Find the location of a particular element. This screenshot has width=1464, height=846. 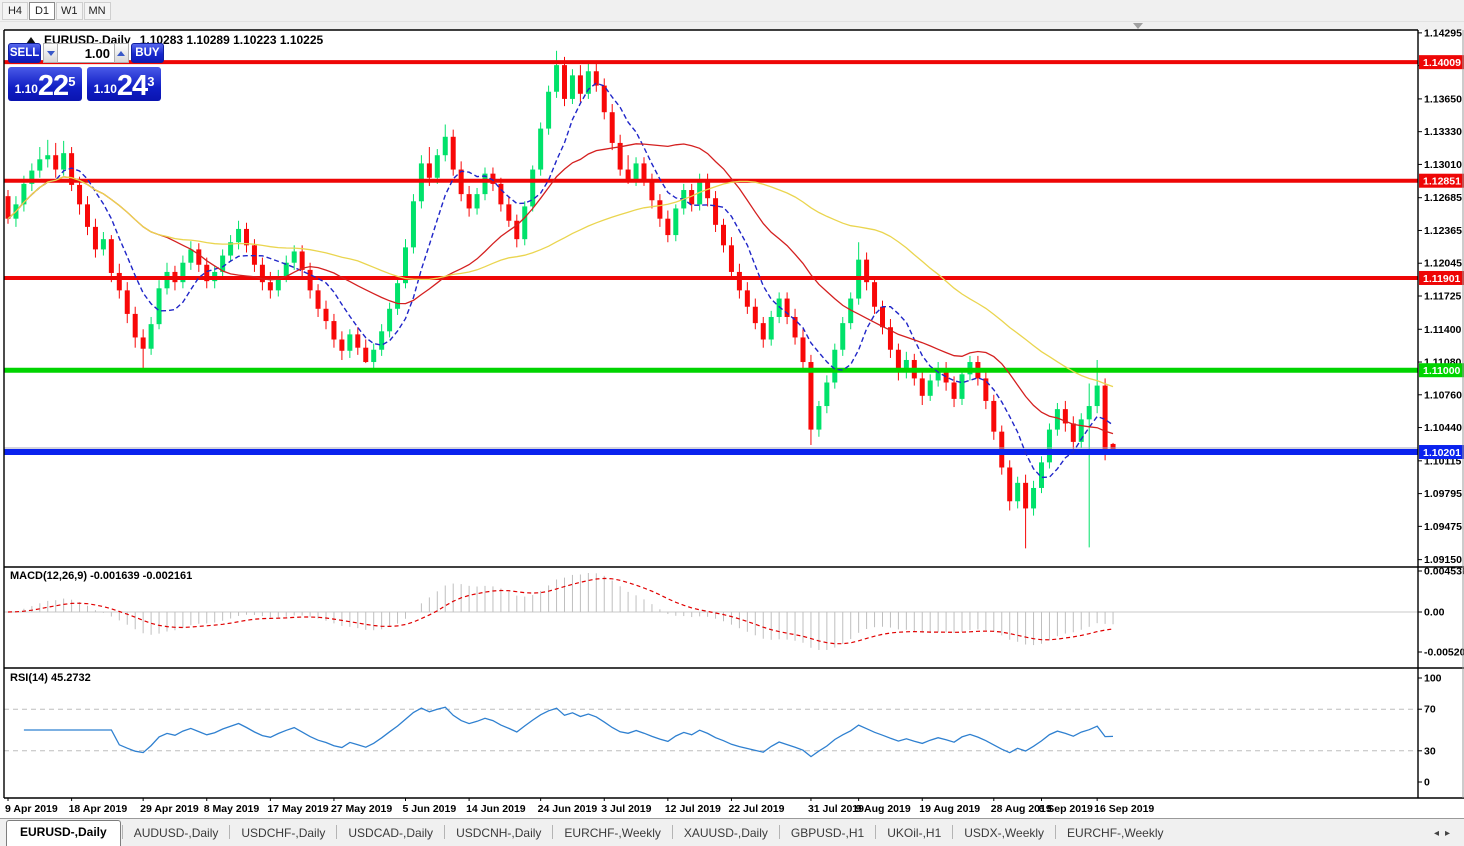

volume-input is located at coordinates (86, 53).